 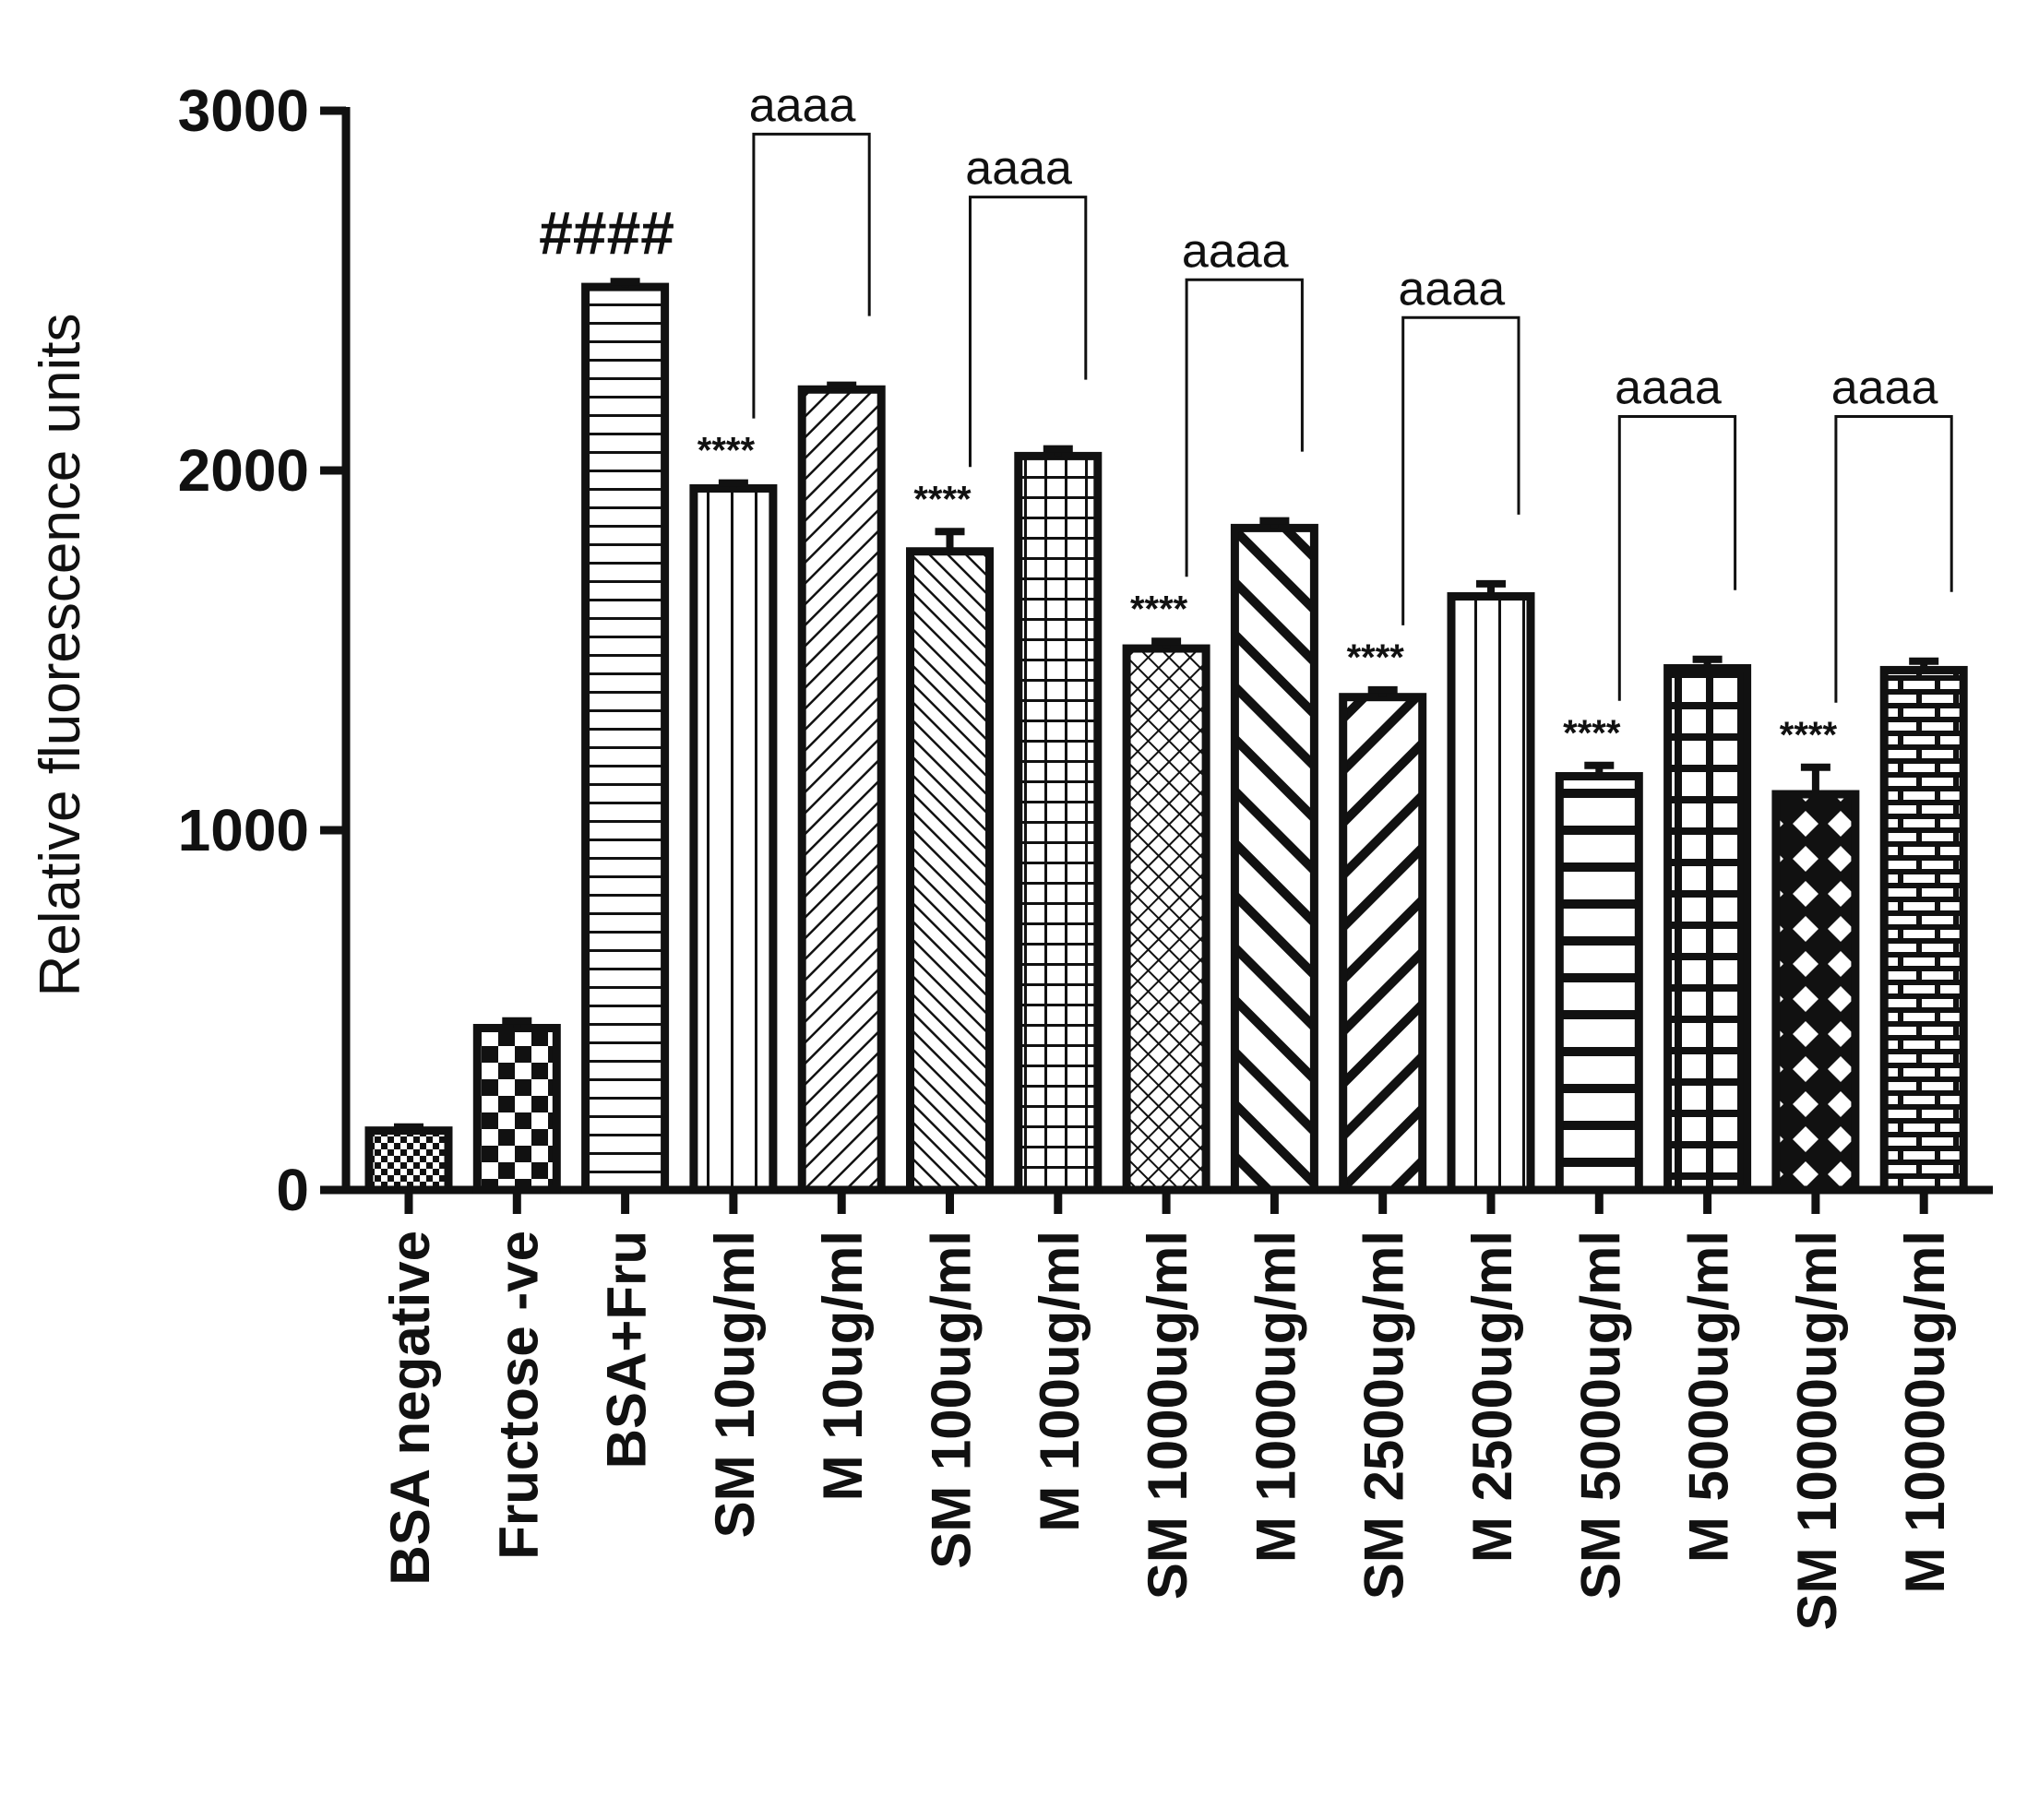 What do you see at coordinates (606, 232) in the screenshot?
I see `significance-hash: ####` at bounding box center [606, 232].